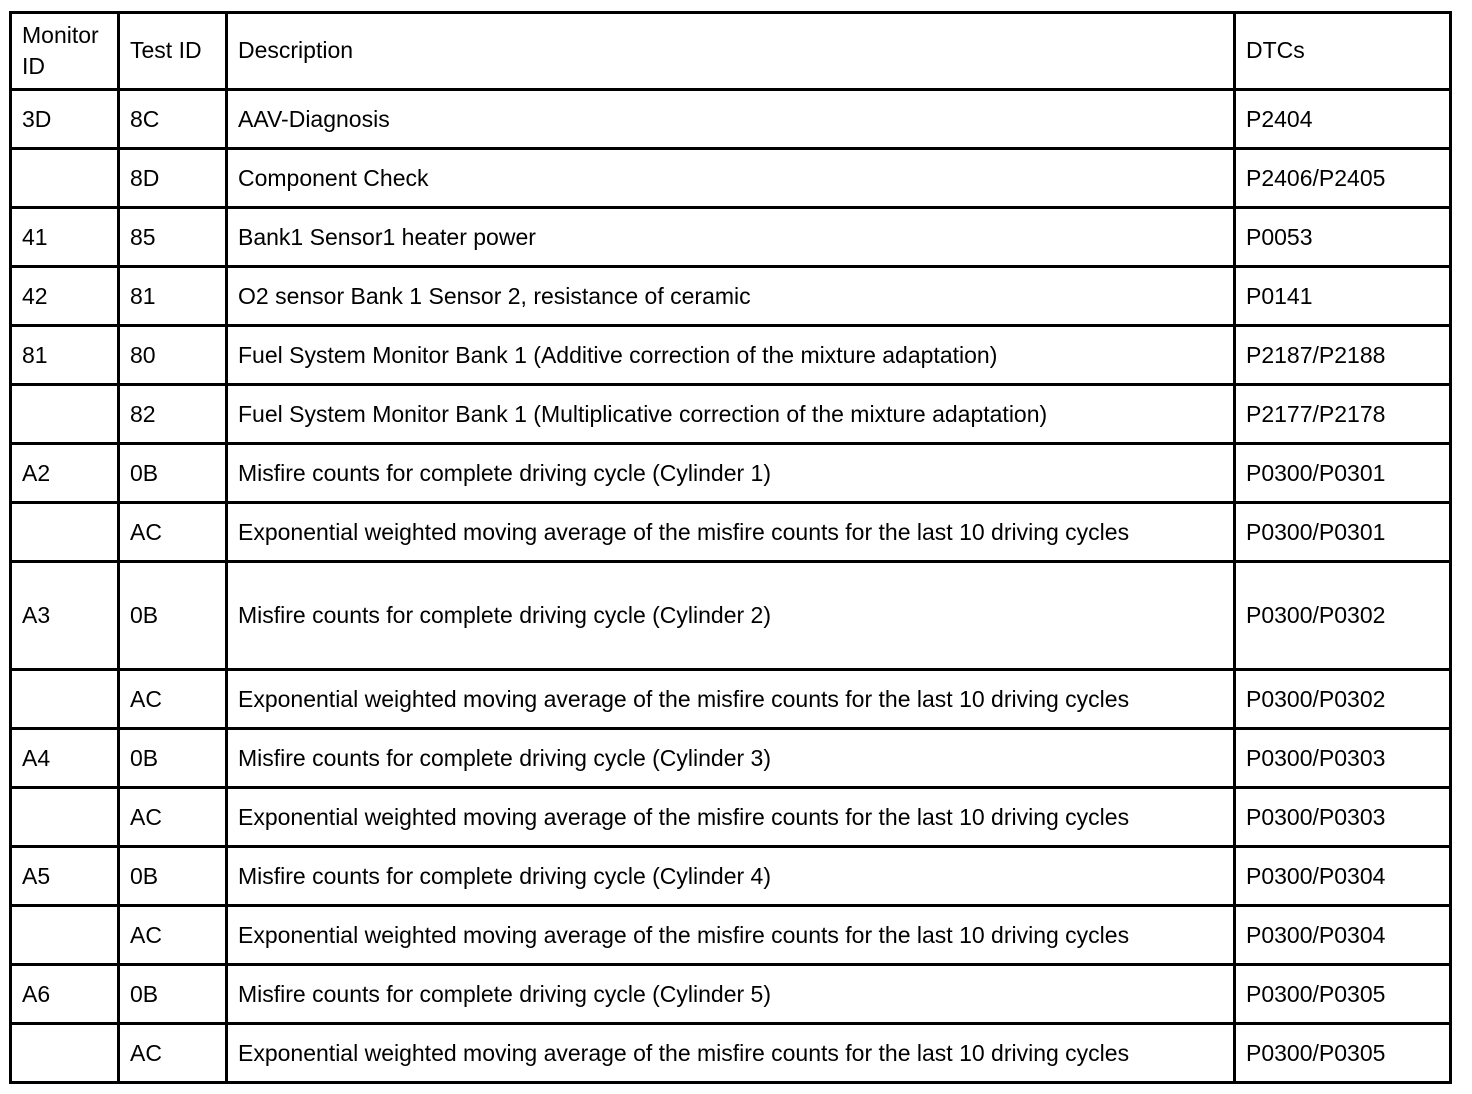 Image resolution: width=1472 pixels, height=1094 pixels. What do you see at coordinates (64, 51) in the screenshot?
I see `header-monitor-id: Monitor ID` at bounding box center [64, 51].